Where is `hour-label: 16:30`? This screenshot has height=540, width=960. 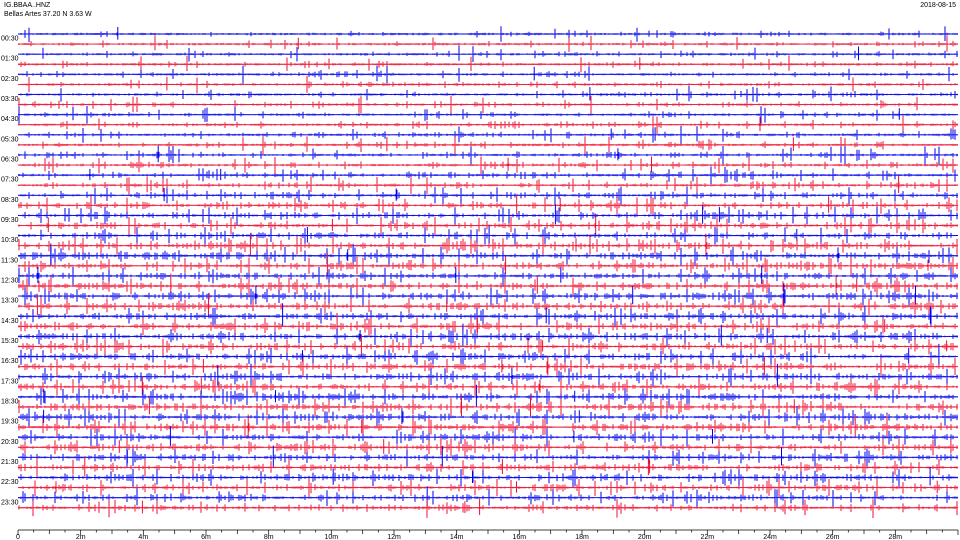 hour-label: 16:30 is located at coordinates (10, 361).